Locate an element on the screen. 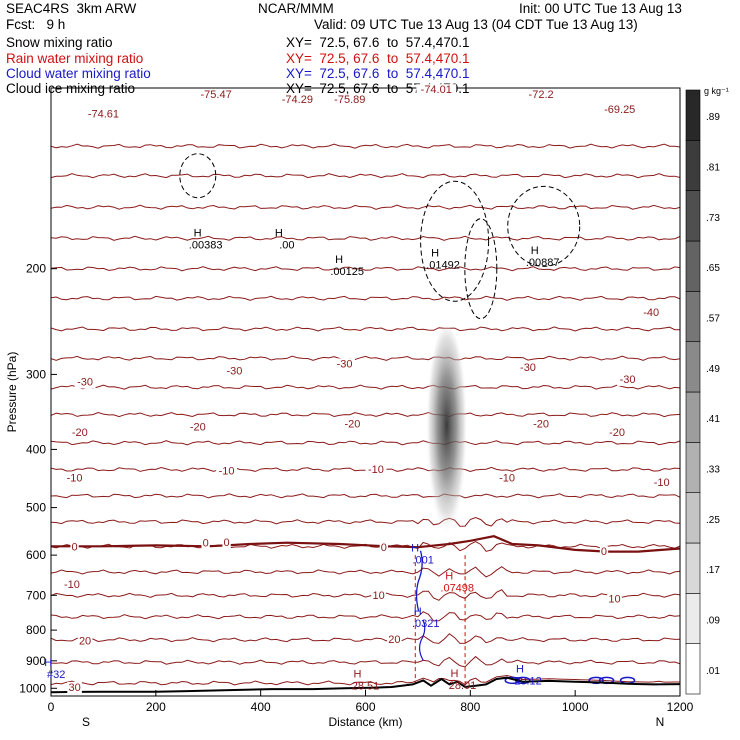 The height and width of the screenshot is (740, 740). legend-cloudwater-xy: XY= 72.5, 67.6 to 57.4,470.1 is located at coordinates (378, 73).